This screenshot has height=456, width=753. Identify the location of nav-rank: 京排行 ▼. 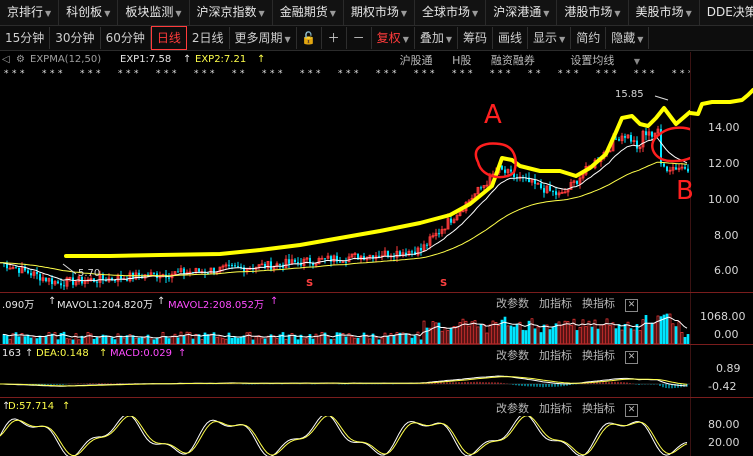
(30, 12).